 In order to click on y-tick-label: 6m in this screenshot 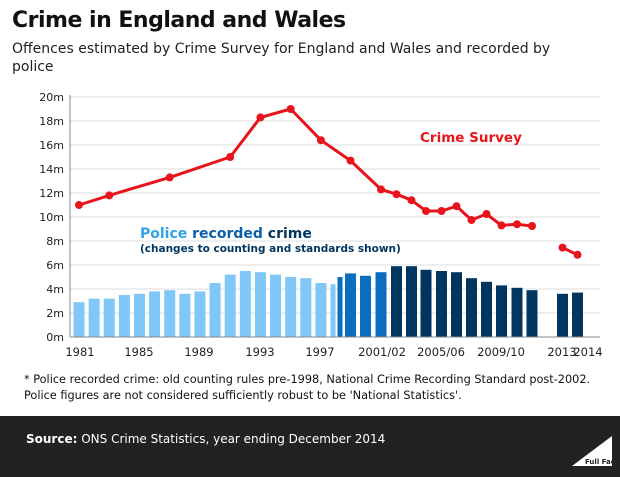, I will do `click(55, 265)`.